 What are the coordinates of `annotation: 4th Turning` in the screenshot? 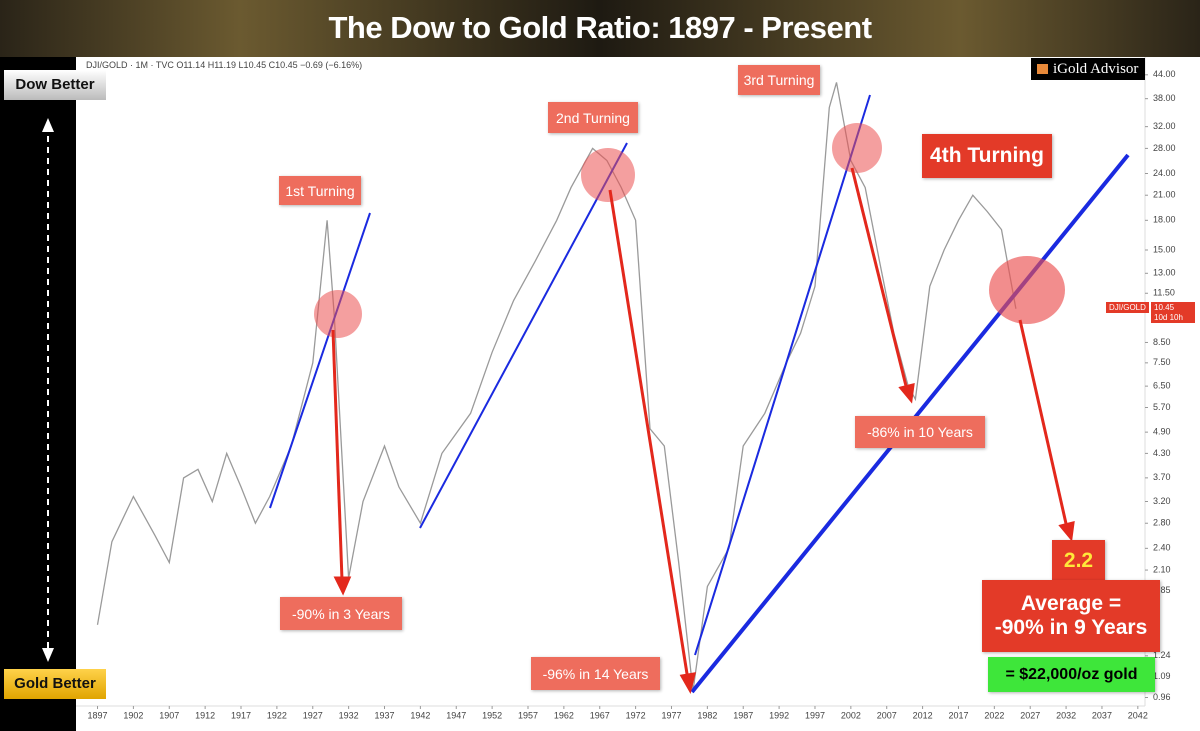 It's located at (987, 156).